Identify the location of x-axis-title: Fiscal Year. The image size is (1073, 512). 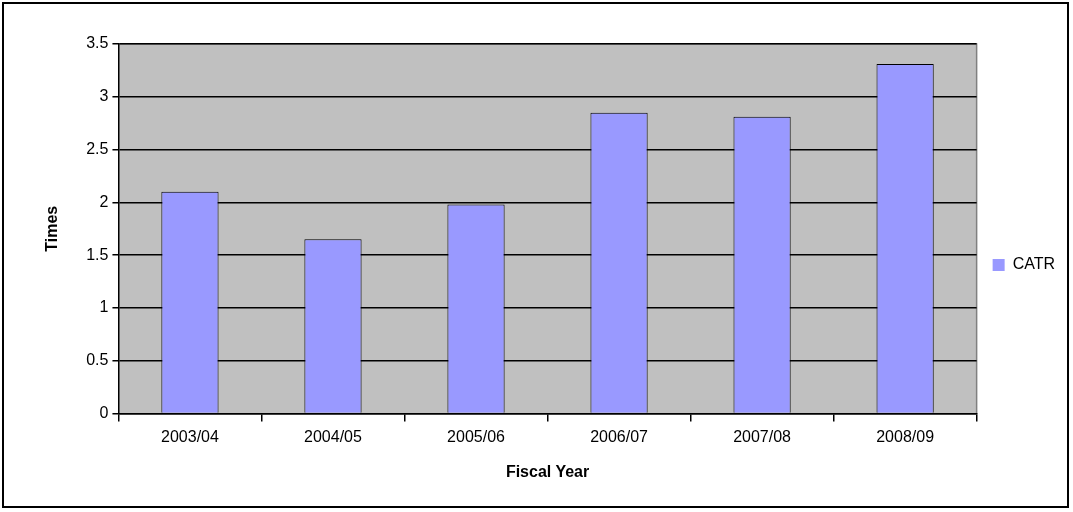
(547, 471).